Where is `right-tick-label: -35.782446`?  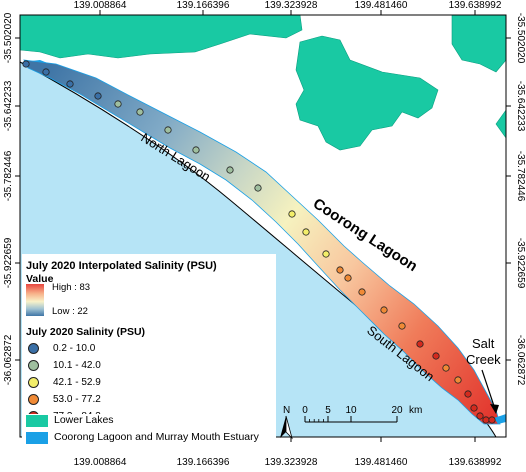 right-tick-label: -35.782446 is located at coordinates (520, 176).